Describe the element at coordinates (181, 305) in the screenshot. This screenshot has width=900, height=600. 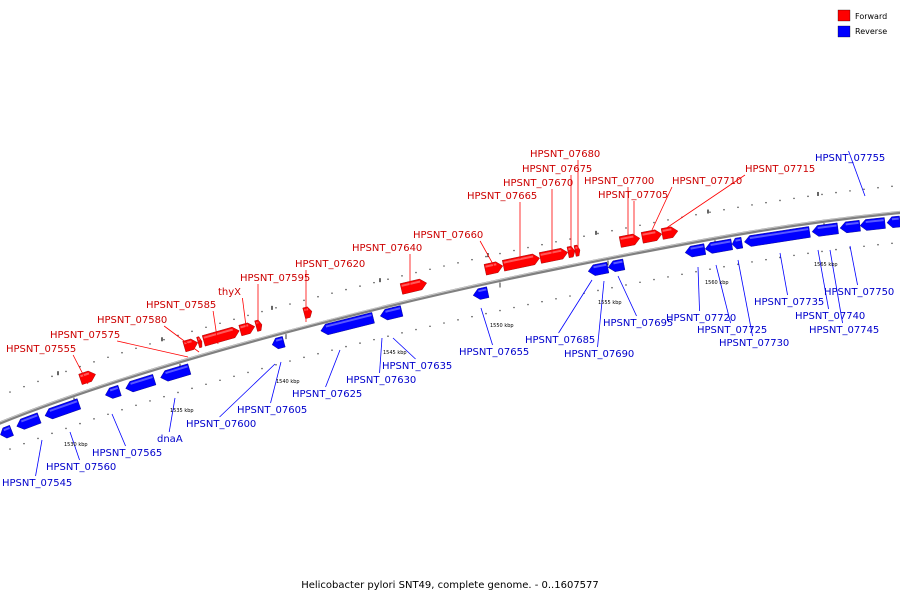
I see `gene-label-hpsnt_07585: HPSNT_07585` at that location.